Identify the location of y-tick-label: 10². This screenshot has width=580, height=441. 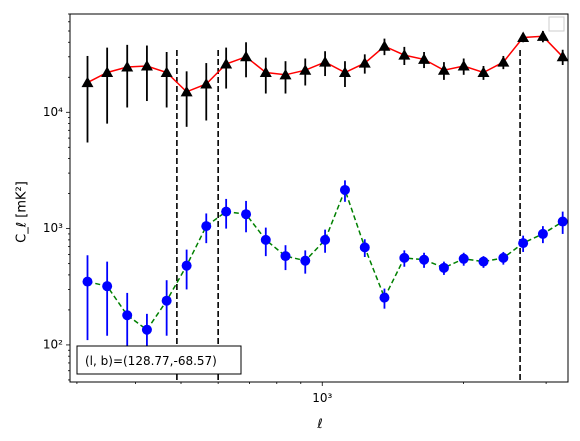
(53, 344).